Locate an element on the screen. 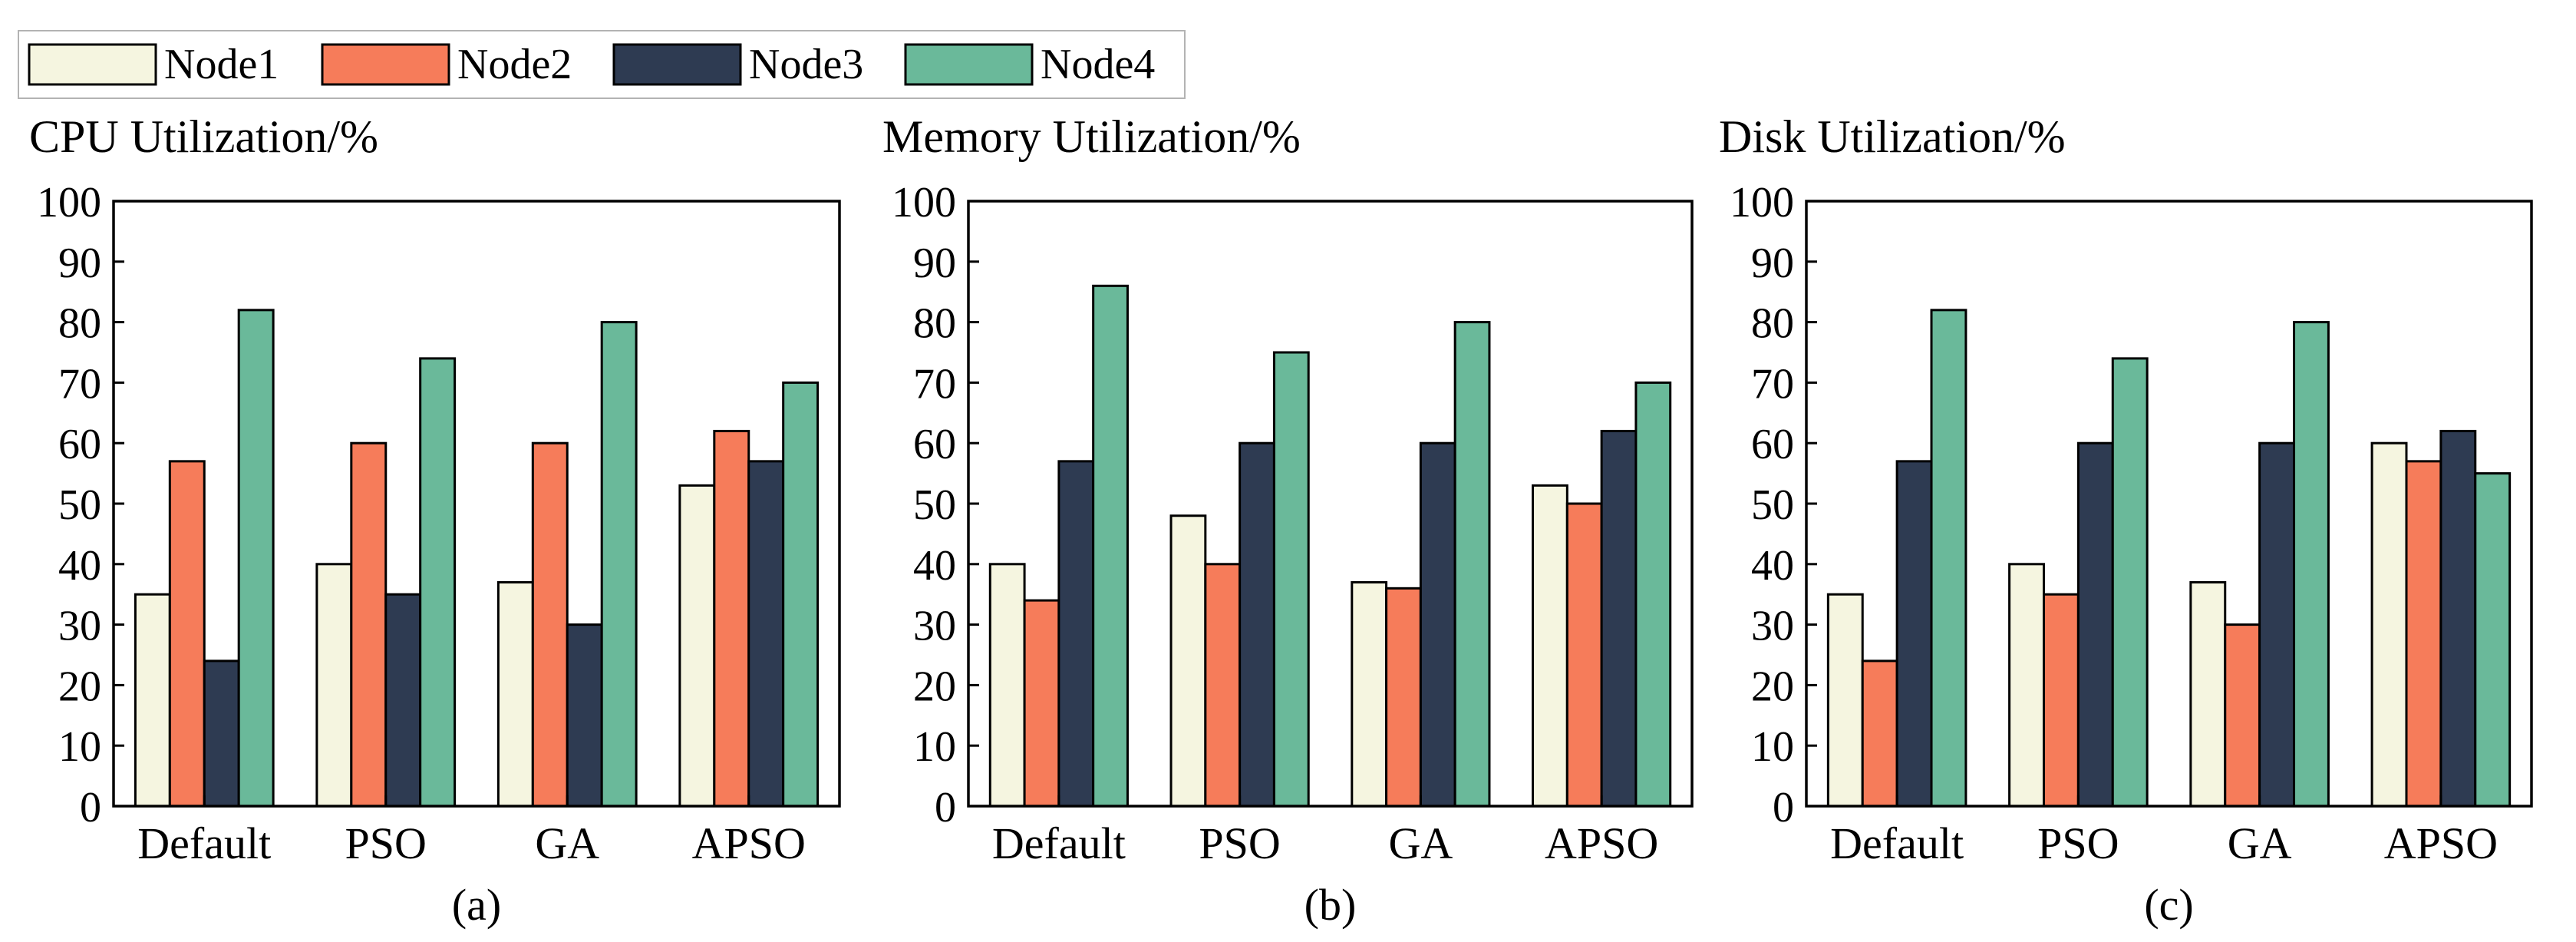  legend-swatch-node1 is located at coordinates (92, 64).